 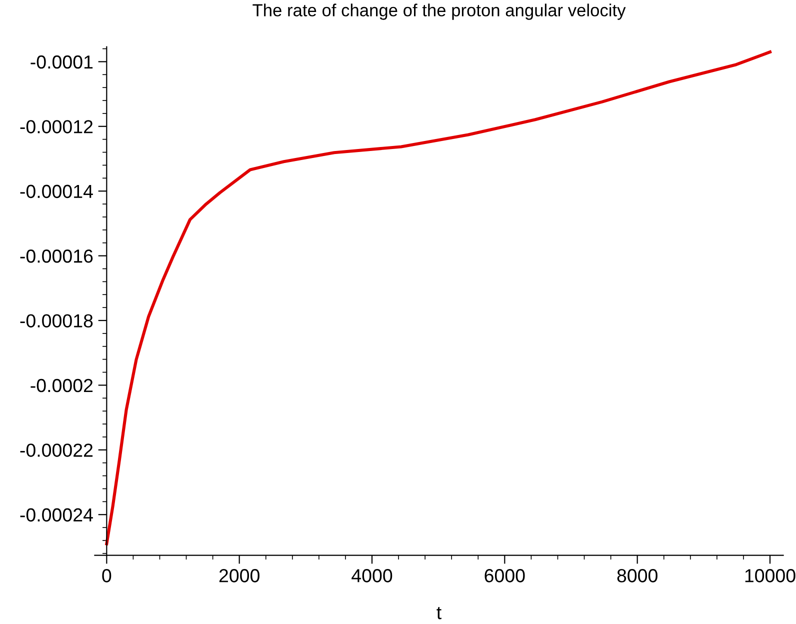 I want to click on y-tick-label: -0.0002, so click(x=61, y=385).